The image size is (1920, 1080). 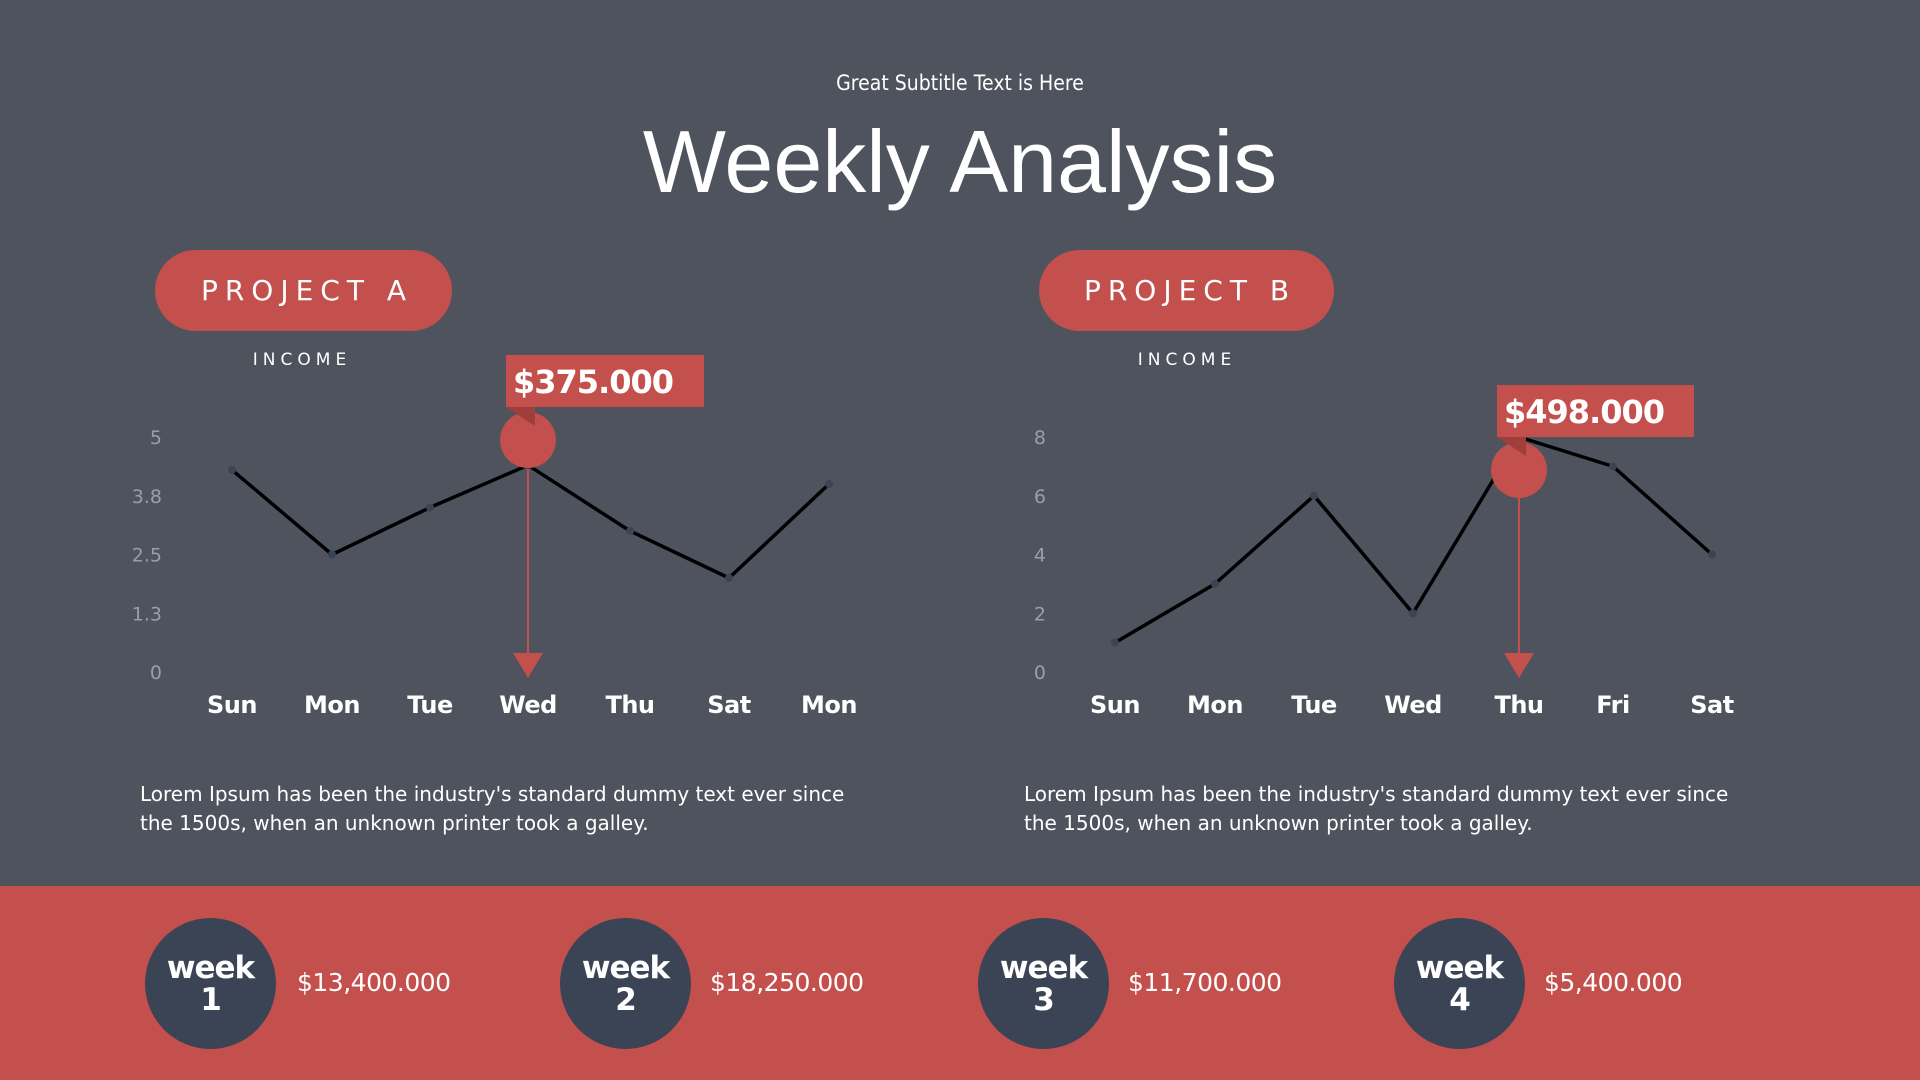 What do you see at coordinates (303, 290) in the screenshot?
I see `project-a-badge: PROJECT A` at bounding box center [303, 290].